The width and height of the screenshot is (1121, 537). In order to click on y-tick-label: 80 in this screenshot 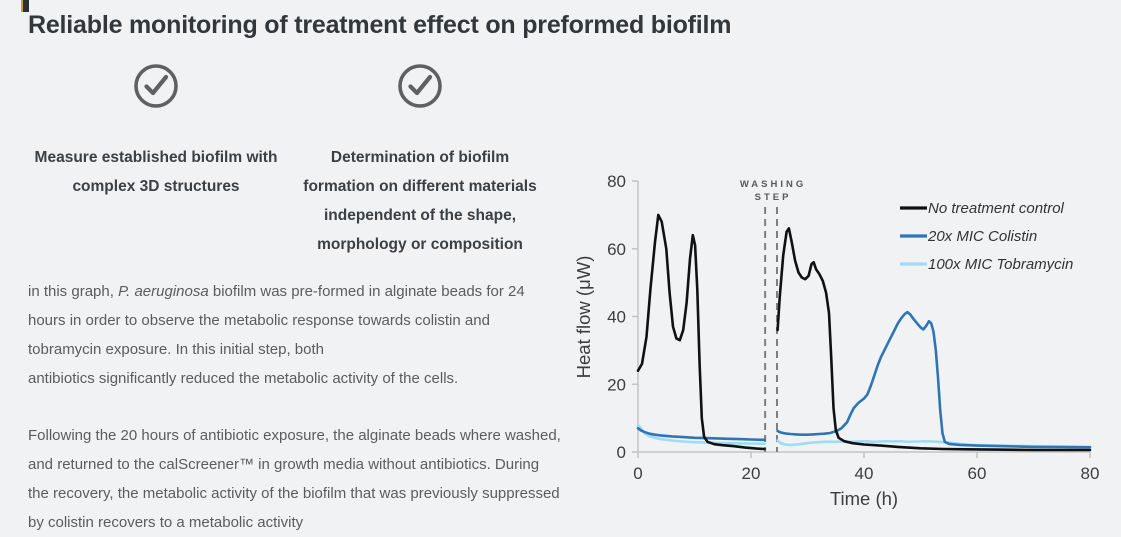, I will do `click(616, 181)`.